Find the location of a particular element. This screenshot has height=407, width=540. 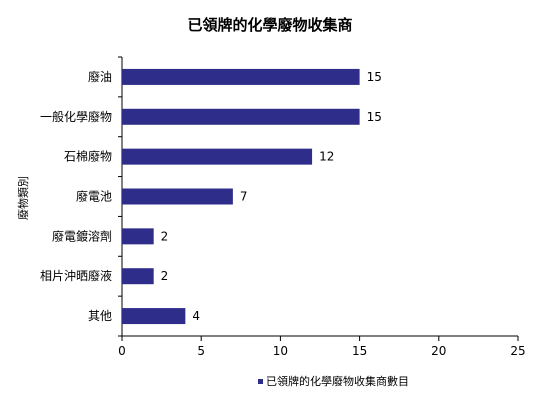

category-label: 相片沖晒廢液 is located at coordinates (76, 275).